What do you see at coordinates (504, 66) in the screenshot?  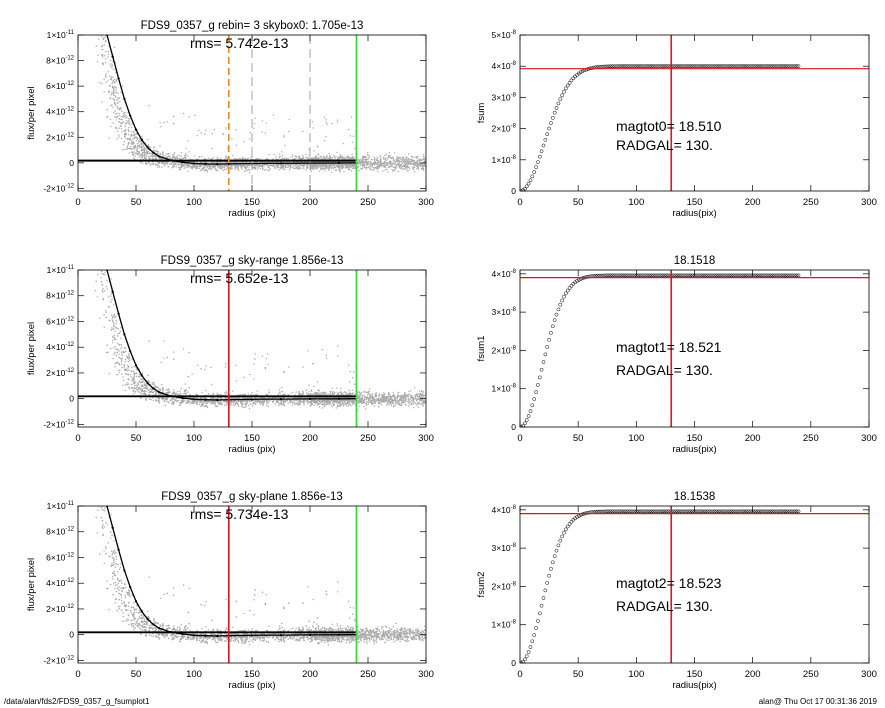 I see `y-tick-label: 4×10⁻⁸` at bounding box center [504, 66].